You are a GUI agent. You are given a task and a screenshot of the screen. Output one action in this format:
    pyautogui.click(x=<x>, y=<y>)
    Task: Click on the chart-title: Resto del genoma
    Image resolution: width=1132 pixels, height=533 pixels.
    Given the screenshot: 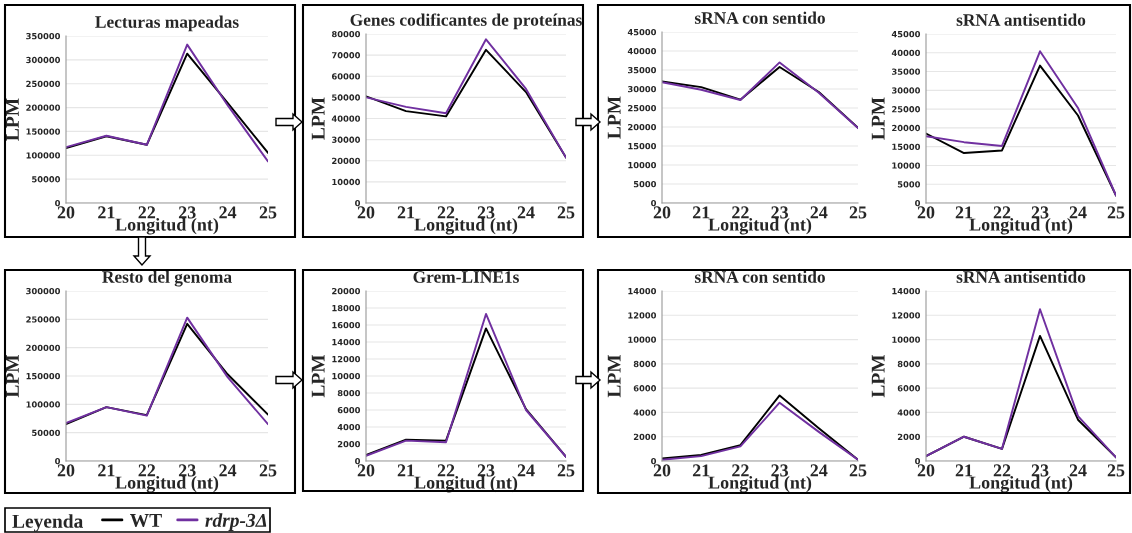 What is the action you would take?
    pyautogui.click(x=167, y=278)
    